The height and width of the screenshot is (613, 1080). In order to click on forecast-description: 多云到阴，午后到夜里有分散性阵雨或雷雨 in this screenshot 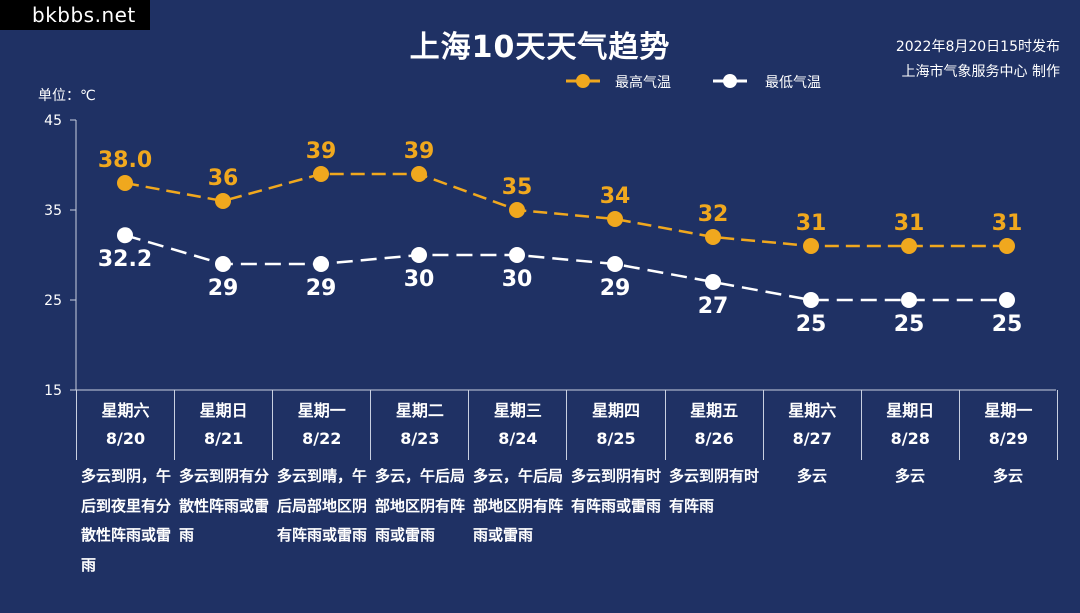, I will do `click(126, 520)`.